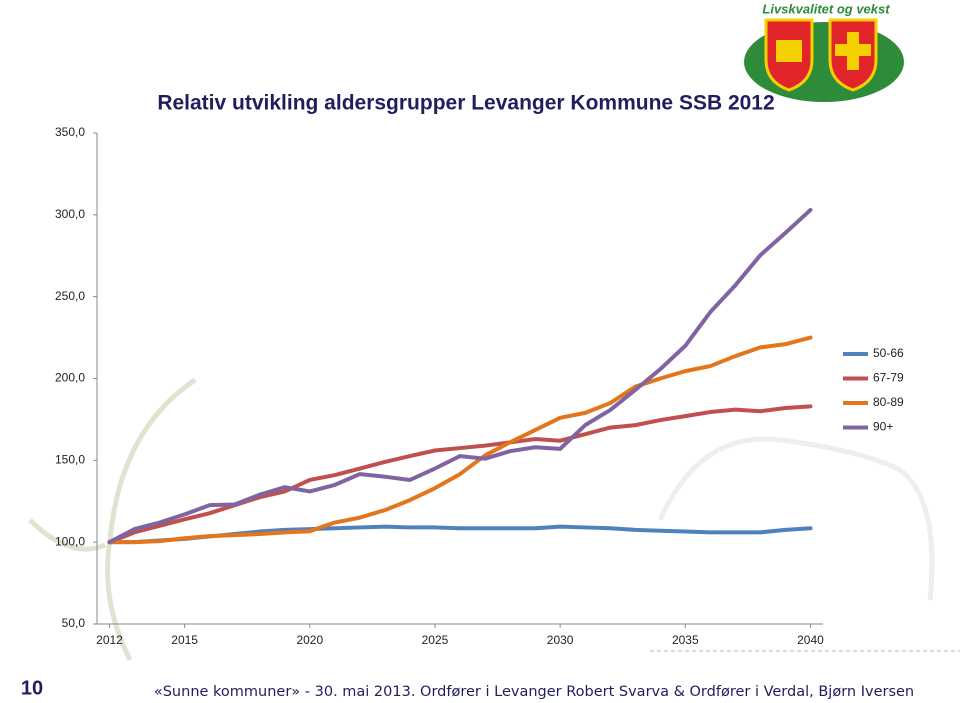  Describe the element at coordinates (70, 132) in the screenshot. I see `y-tick-label: 350,0` at that location.